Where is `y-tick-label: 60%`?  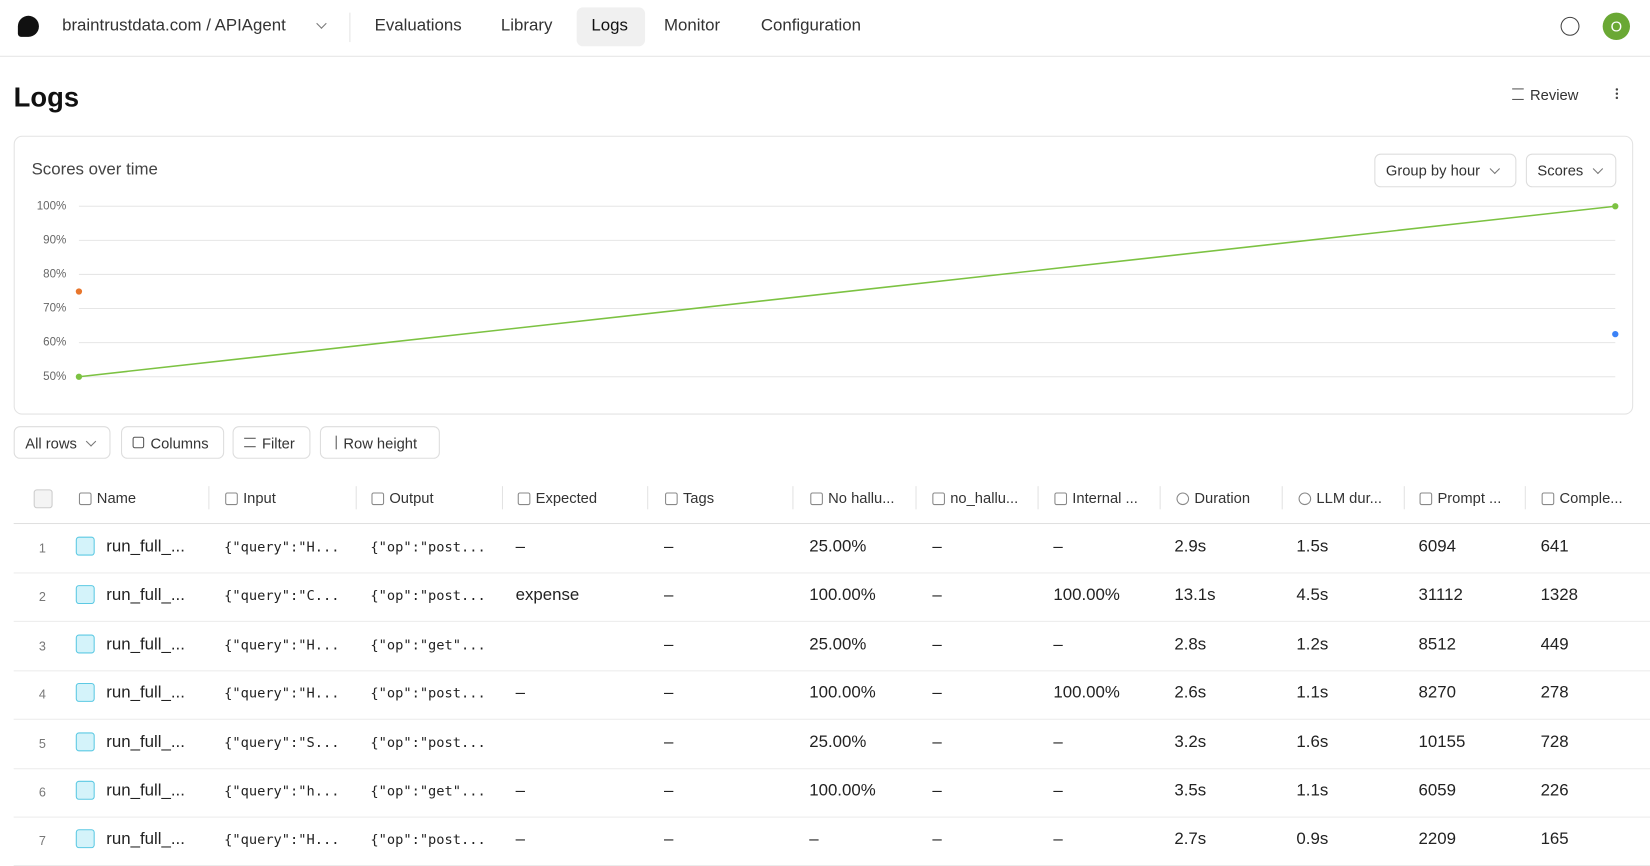 y-tick-label: 60% is located at coordinates (54, 343).